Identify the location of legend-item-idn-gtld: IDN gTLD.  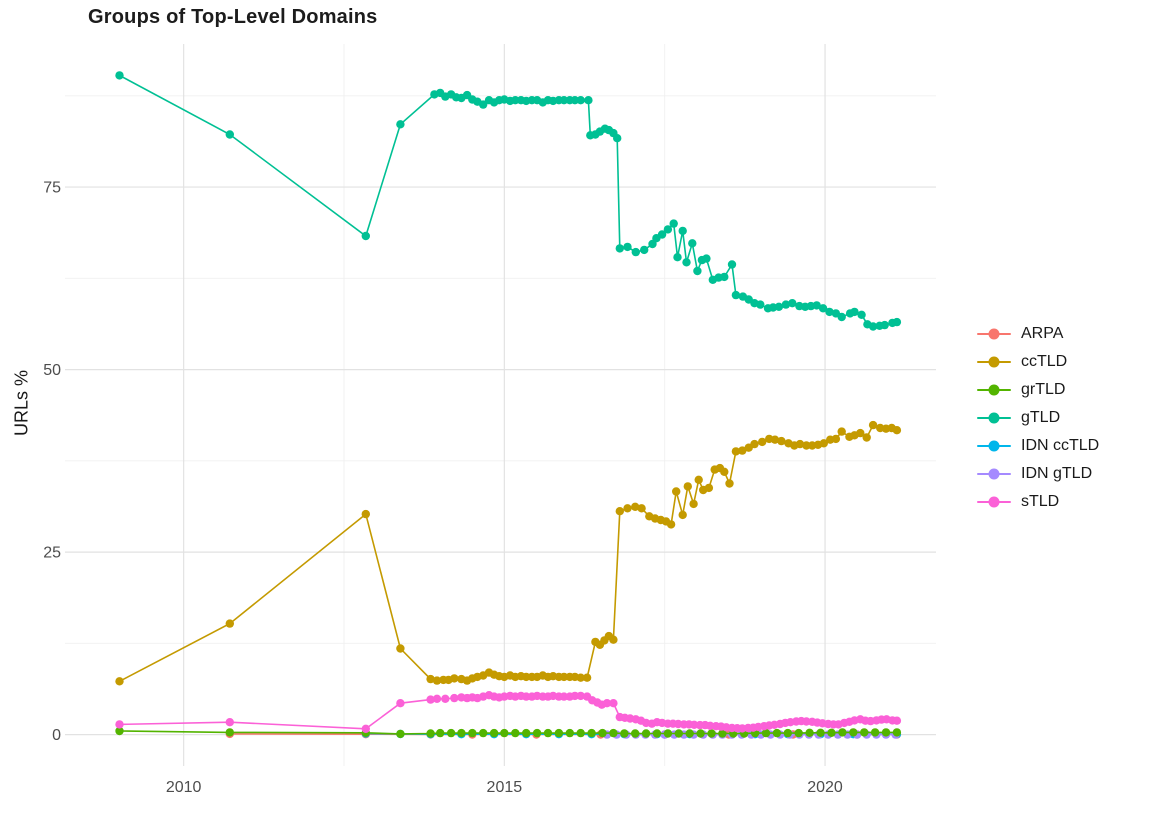
(1038, 474).